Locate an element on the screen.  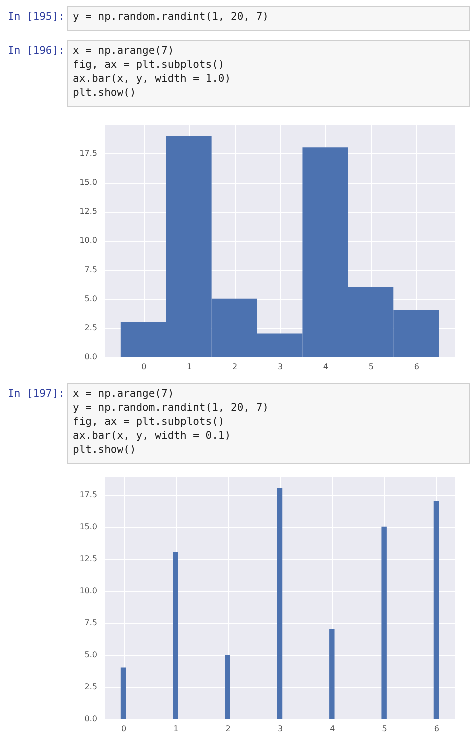
text: In [195]: is located at coordinates (36, 17).